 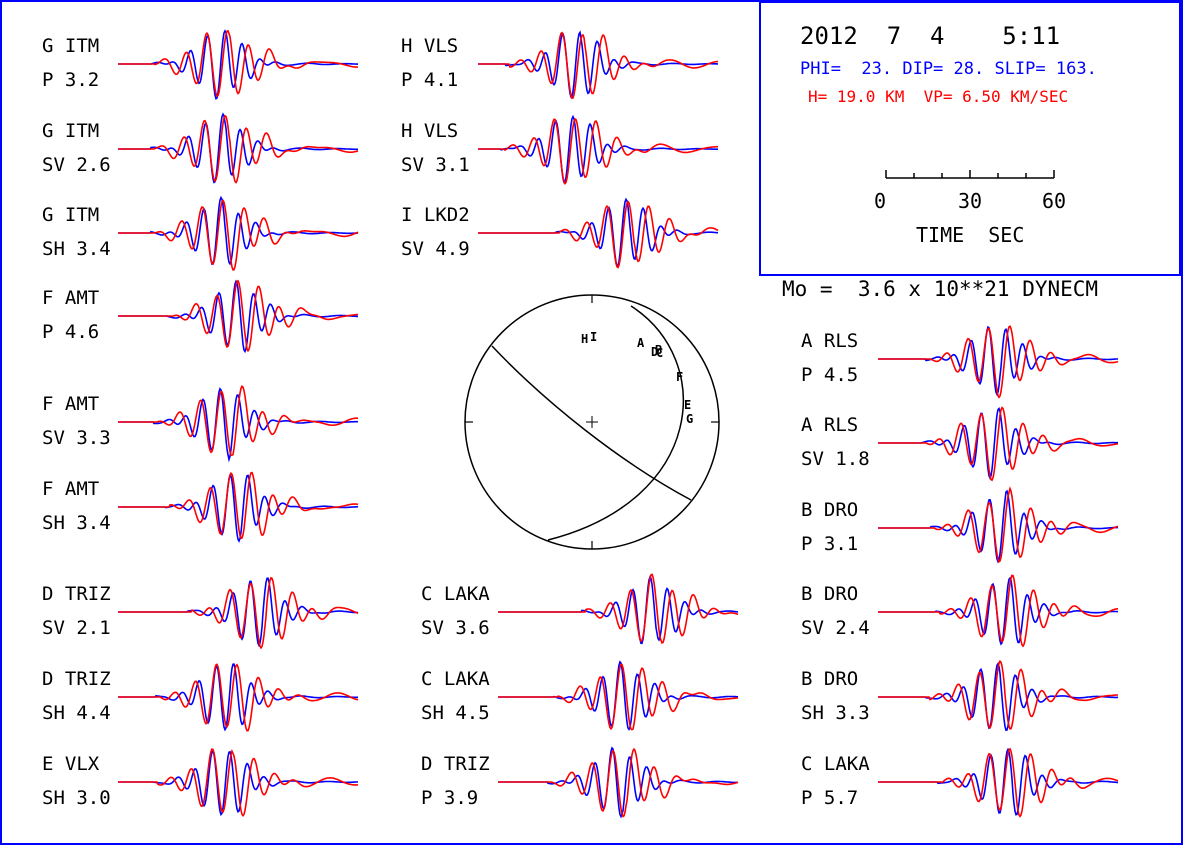 I want to click on trace-phase-amp-label: SV 3.3, so click(x=76, y=438).